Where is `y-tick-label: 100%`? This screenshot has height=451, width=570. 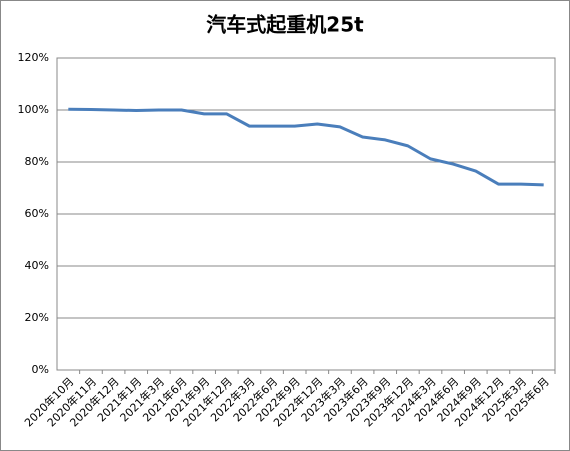 y-tick-label: 100% is located at coordinates (33, 109).